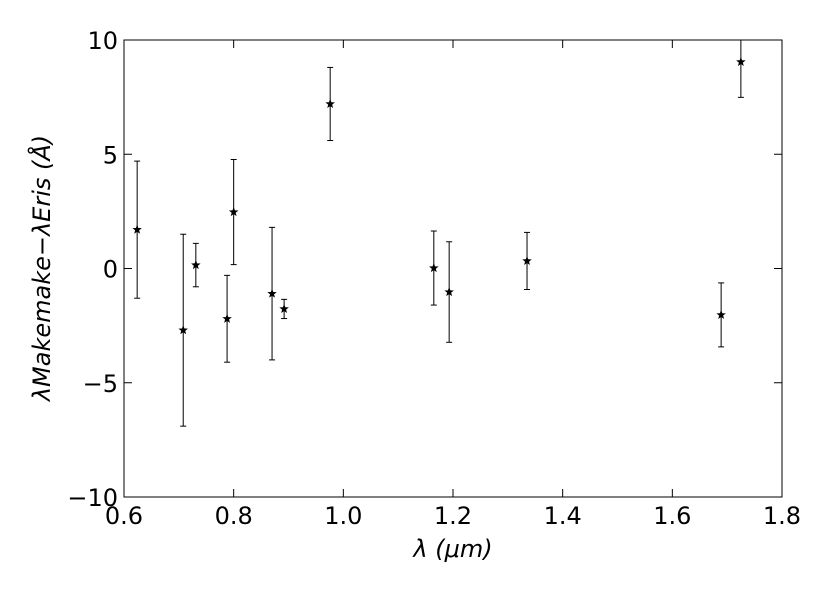 The height and width of the screenshot is (597, 830). What do you see at coordinates (100, 384) in the screenshot?
I see `y-tick-label: −5` at bounding box center [100, 384].